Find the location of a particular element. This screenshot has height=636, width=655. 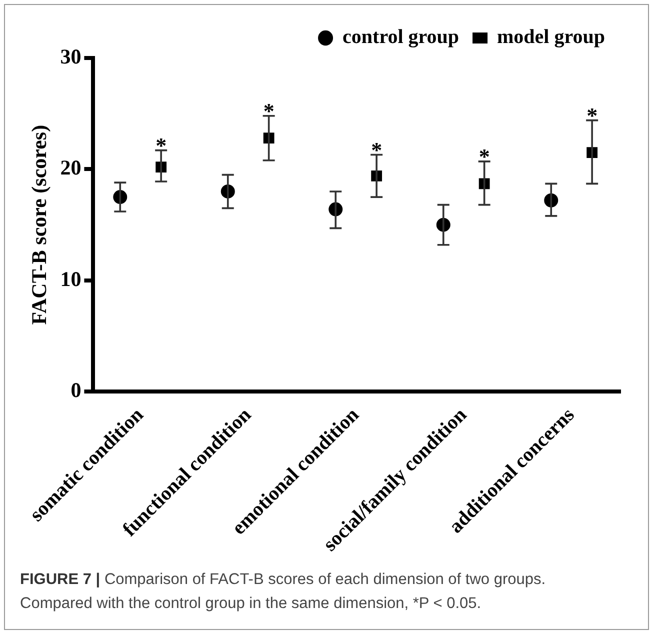

y-tick-label: 20 is located at coordinates (71, 168).